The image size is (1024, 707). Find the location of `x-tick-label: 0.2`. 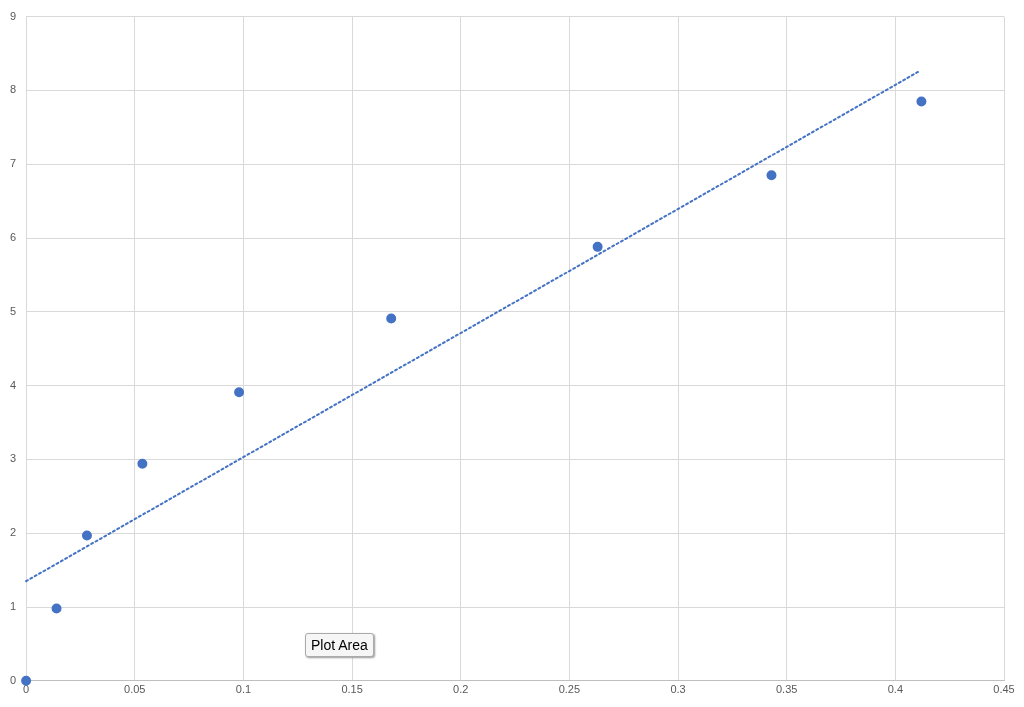

x-tick-label: 0.2 is located at coordinates (461, 689).